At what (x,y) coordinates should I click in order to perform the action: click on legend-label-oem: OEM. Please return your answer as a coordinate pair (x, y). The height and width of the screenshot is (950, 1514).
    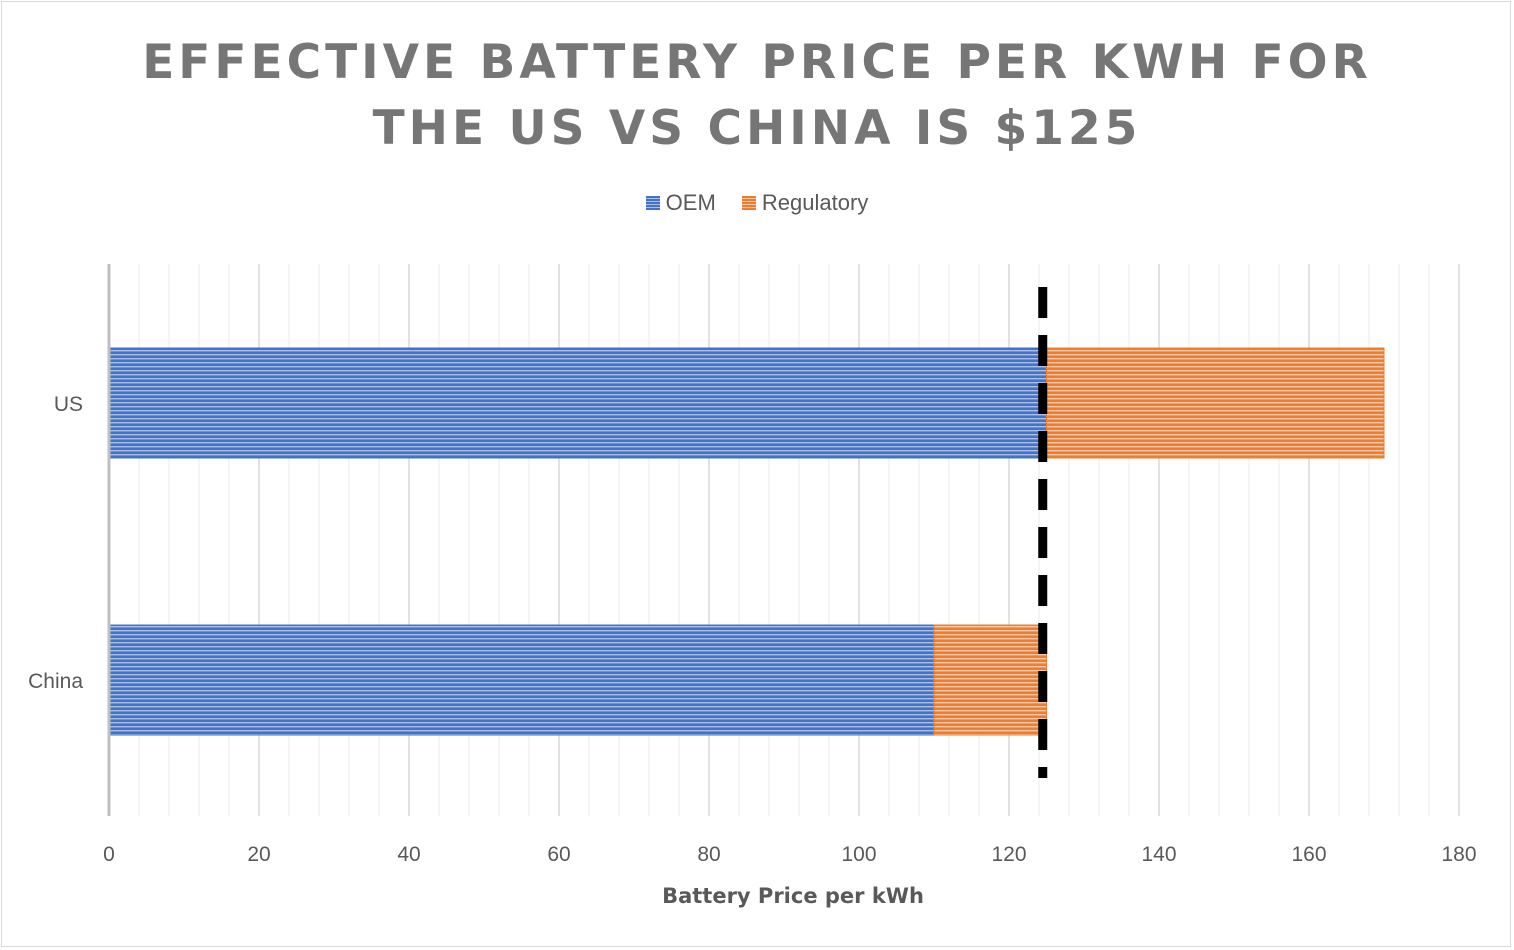
    Looking at the image, I should click on (690, 202).